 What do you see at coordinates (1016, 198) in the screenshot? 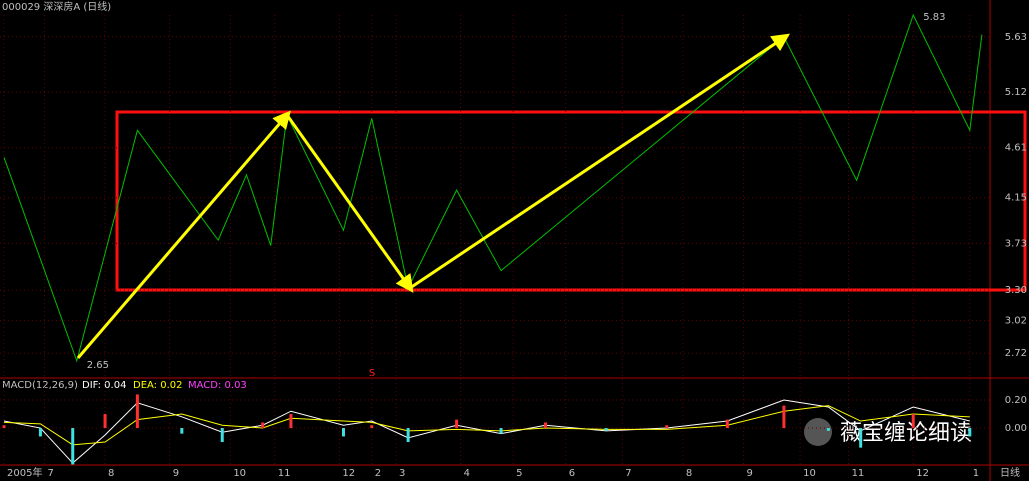
I see `y-tick-label: 4.15` at bounding box center [1016, 198].